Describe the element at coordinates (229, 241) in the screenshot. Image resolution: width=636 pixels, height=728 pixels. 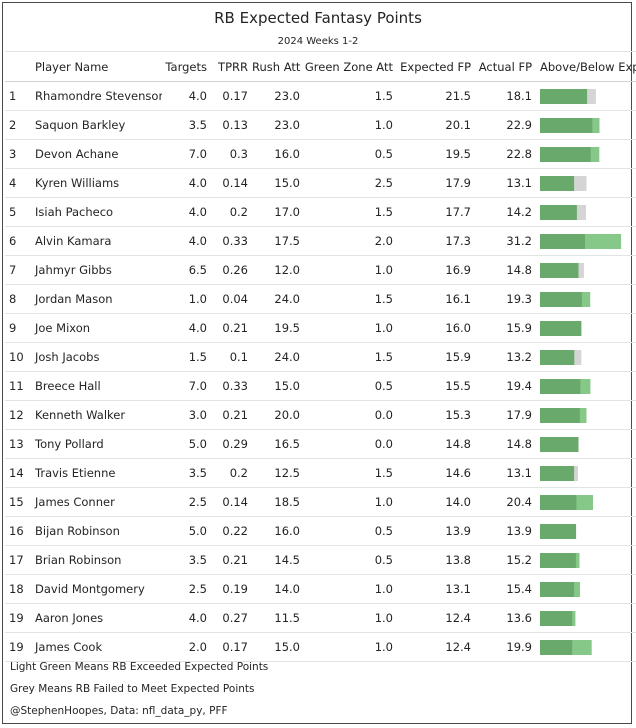
I see `tprr-cell: 0.33` at that location.